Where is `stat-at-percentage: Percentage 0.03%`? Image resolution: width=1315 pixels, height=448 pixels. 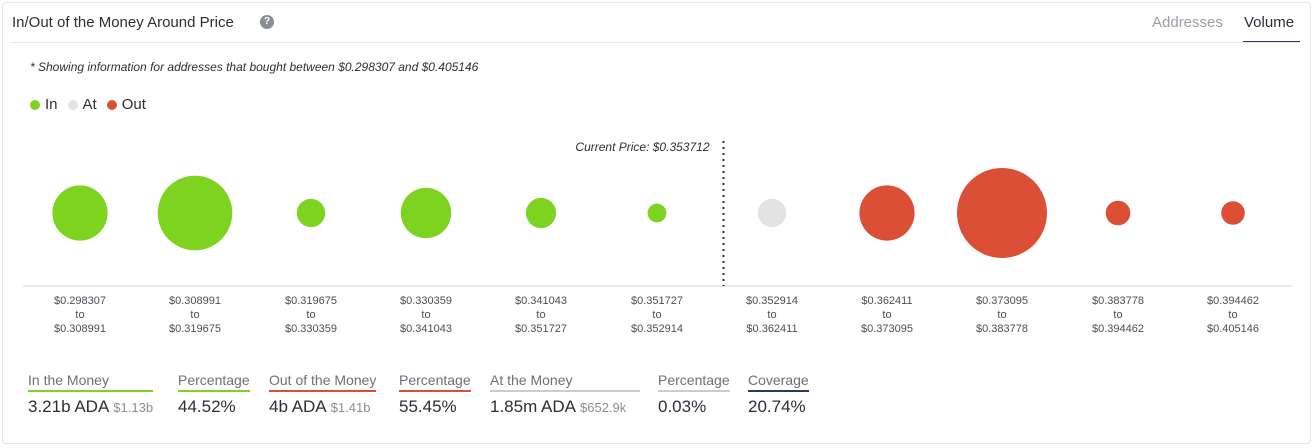
stat-at-percentage: Percentage 0.03% is located at coordinates (694, 394).